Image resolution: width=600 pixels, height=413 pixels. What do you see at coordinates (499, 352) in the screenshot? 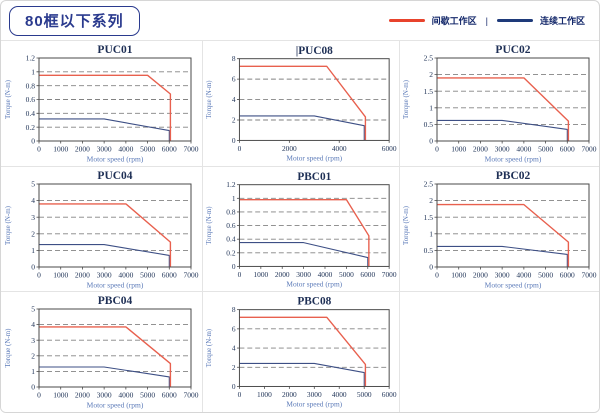
I see `empty-cell` at bounding box center [499, 352].